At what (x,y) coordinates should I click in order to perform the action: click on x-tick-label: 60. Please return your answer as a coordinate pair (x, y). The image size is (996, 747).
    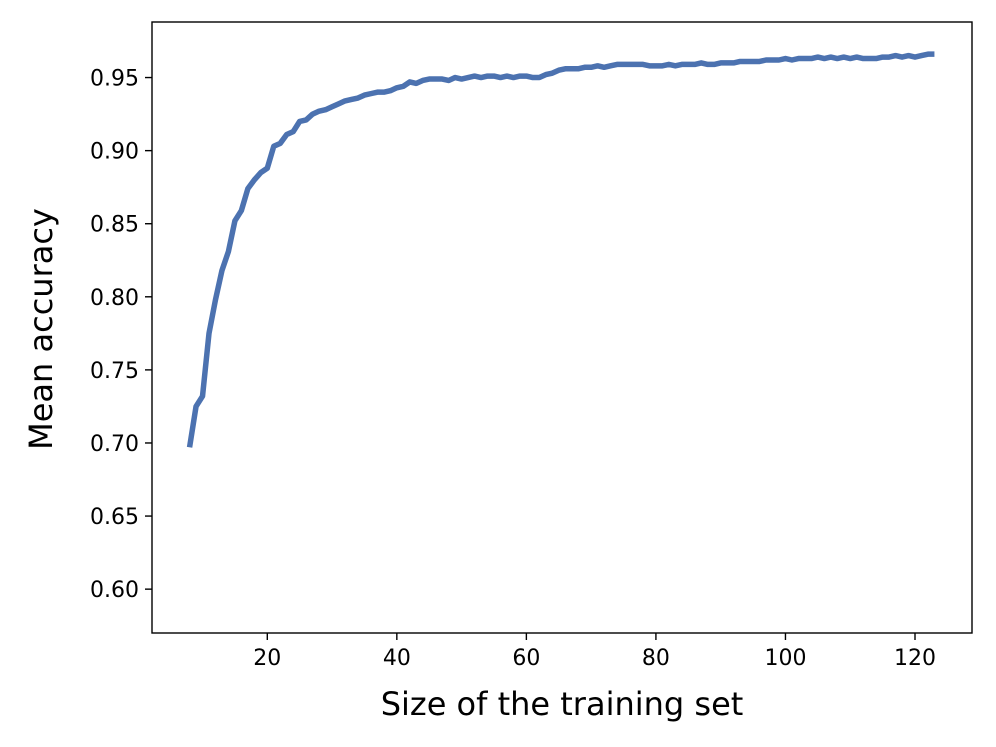
    Looking at the image, I should click on (526, 658).